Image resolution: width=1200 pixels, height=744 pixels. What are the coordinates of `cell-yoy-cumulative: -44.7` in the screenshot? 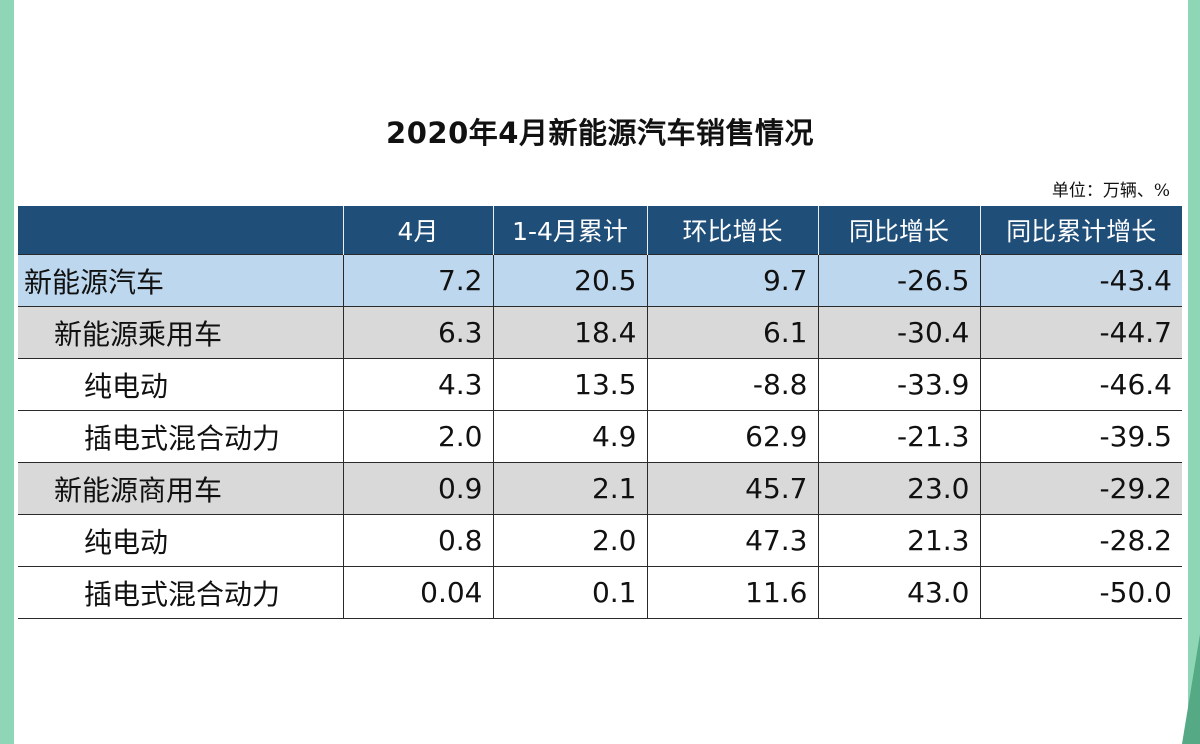 It's located at (1081, 332).